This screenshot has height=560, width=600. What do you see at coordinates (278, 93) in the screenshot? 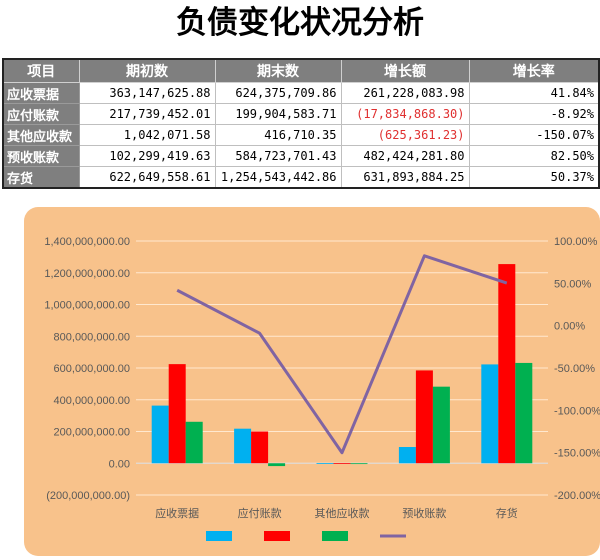
I see `cell-end: 624,375,709.86` at bounding box center [278, 93].